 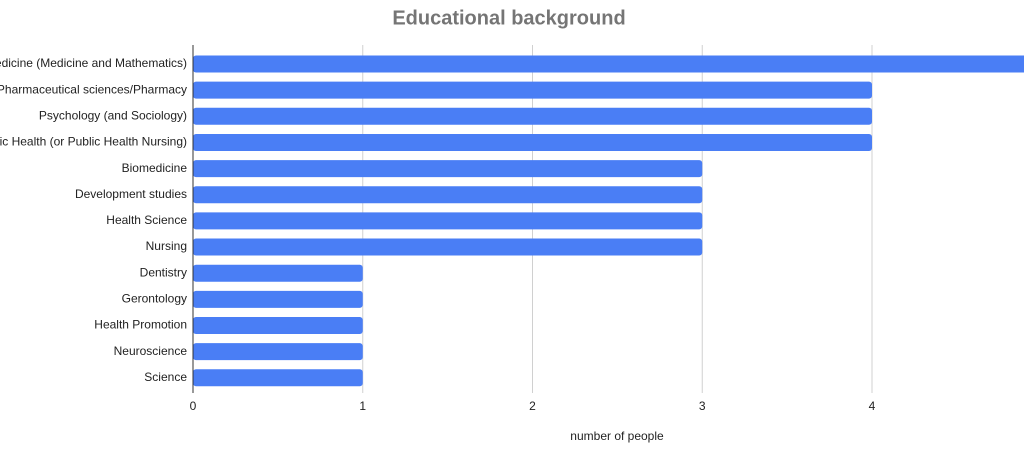 I want to click on x-axis-label: number of people, so click(x=617, y=436).